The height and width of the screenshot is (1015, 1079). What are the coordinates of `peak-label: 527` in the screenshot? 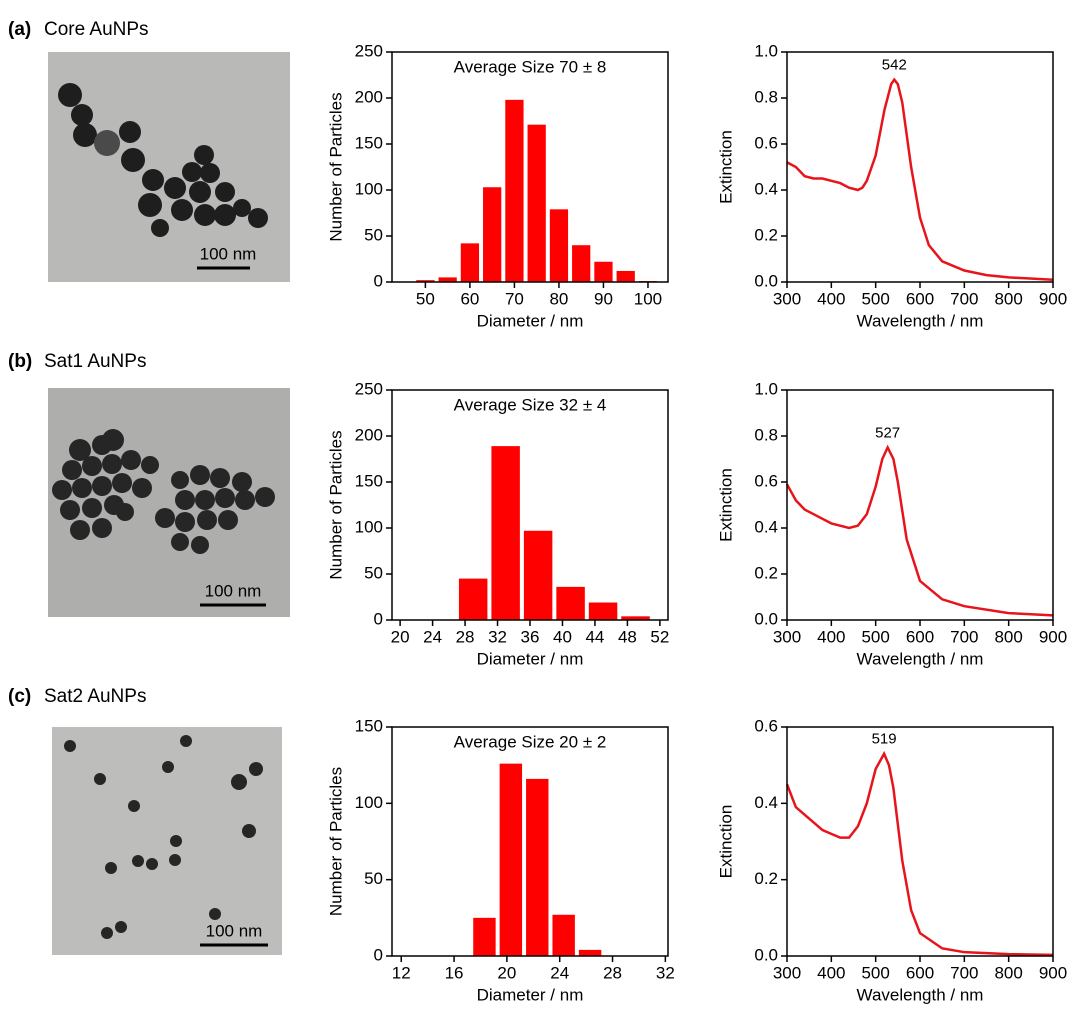 It's located at (887, 432).